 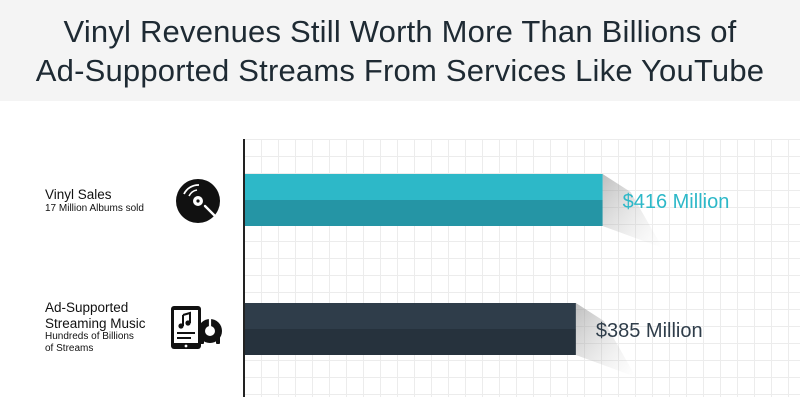 What do you see at coordinates (95, 323) in the screenshot?
I see `category-name-line2: Streaming Music` at bounding box center [95, 323].